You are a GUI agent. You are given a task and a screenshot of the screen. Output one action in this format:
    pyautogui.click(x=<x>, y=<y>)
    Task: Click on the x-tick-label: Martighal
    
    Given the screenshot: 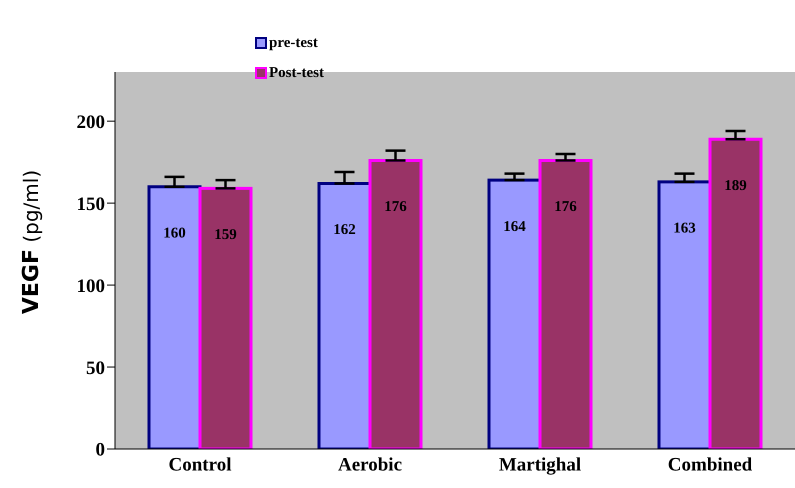 What is the action you would take?
    pyautogui.click(x=540, y=465)
    